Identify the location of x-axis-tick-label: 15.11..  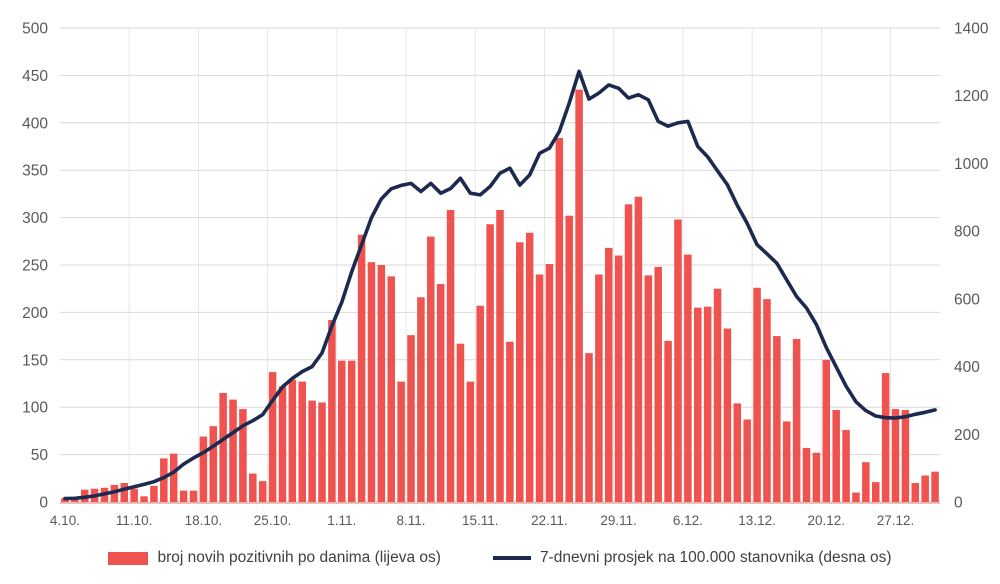
(480, 520).